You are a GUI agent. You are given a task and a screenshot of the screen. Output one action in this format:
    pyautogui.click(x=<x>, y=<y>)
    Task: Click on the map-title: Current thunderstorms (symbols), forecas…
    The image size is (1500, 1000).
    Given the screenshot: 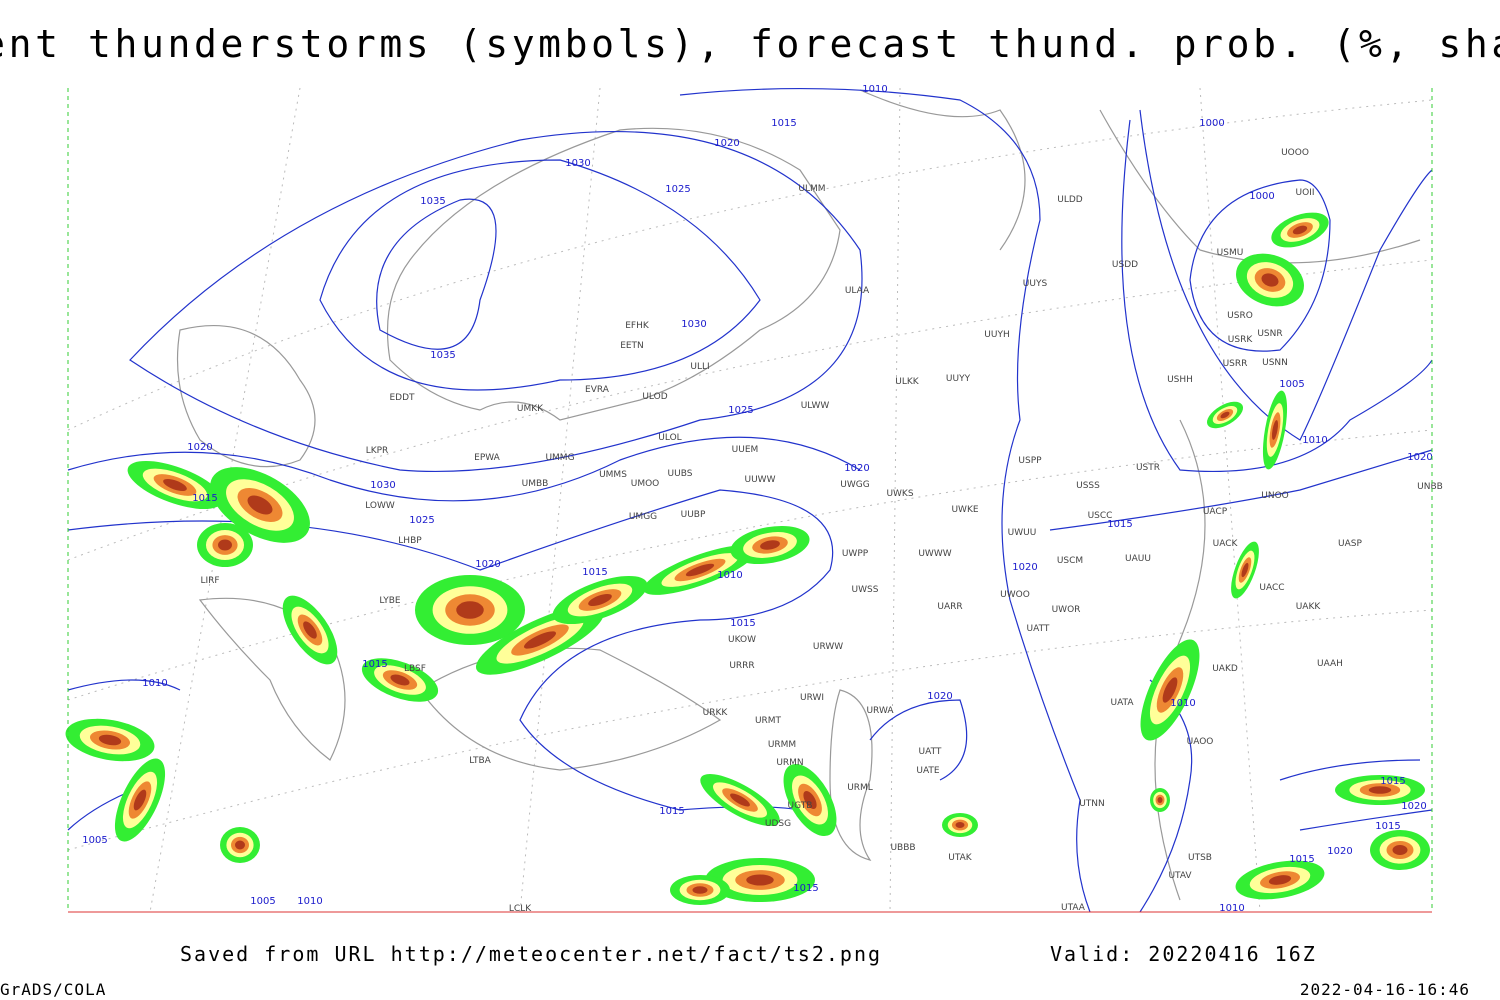 What is the action you would take?
    pyautogui.click(x=750, y=44)
    